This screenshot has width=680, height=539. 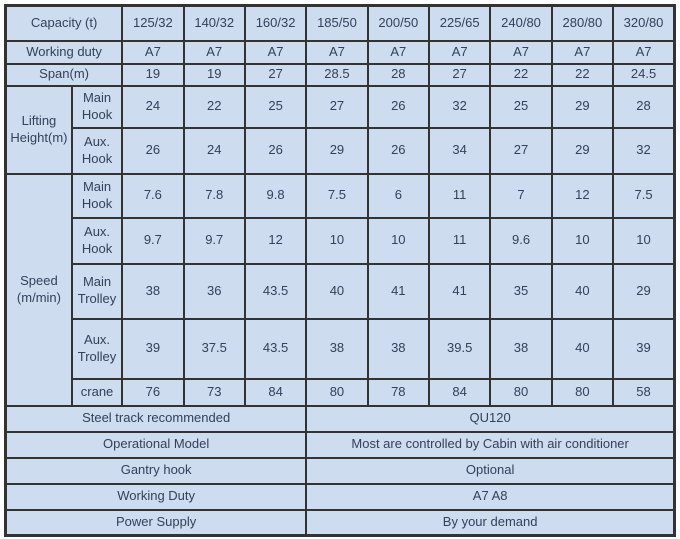 I want to click on value-cell: 9.8, so click(x=275, y=195).